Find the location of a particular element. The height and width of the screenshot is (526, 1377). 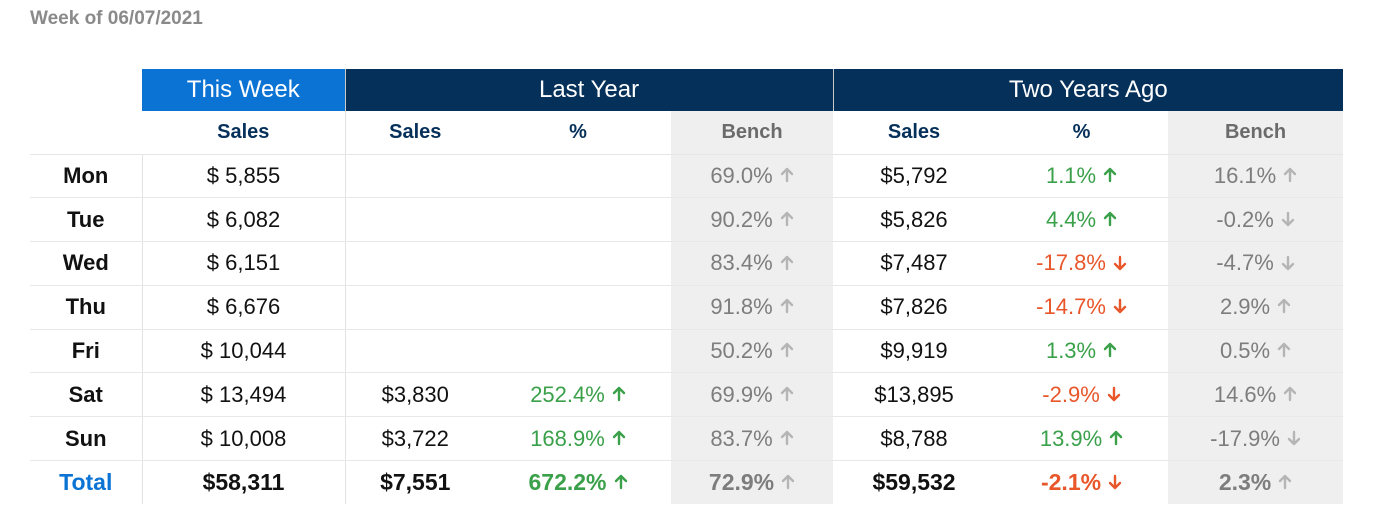

table-row: Thu $ 6,676 91.8% $7,826 -14.7% 2.9% is located at coordinates (687, 307).